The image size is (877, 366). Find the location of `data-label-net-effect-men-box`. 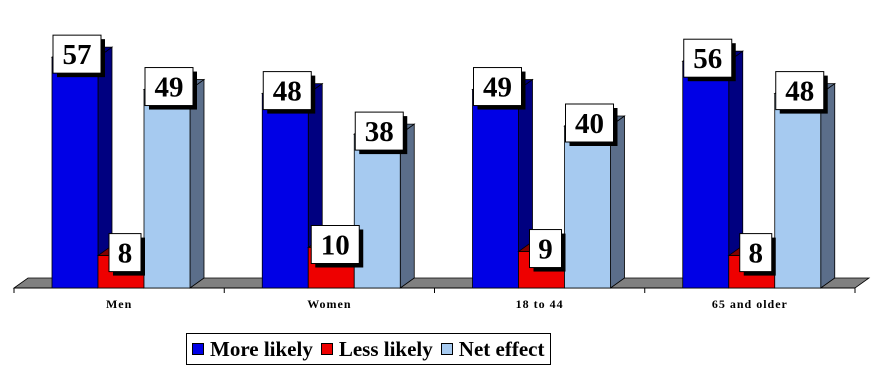

data-label-net-effect-men-box is located at coordinates (169, 87).